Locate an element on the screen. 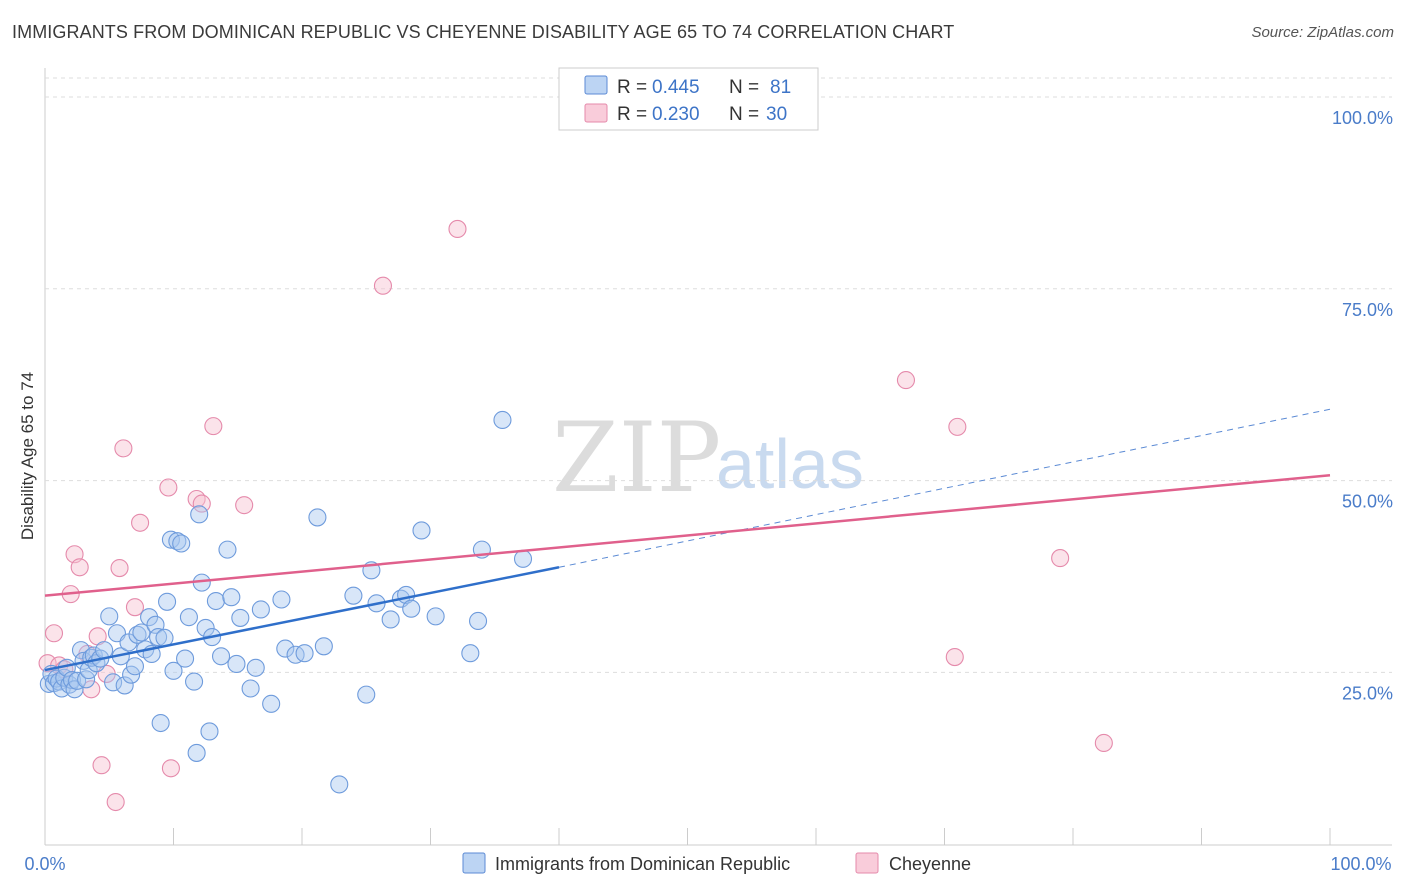 This screenshot has height=892, width=1406. legend-r-label-pink: R = is located at coordinates (632, 114).